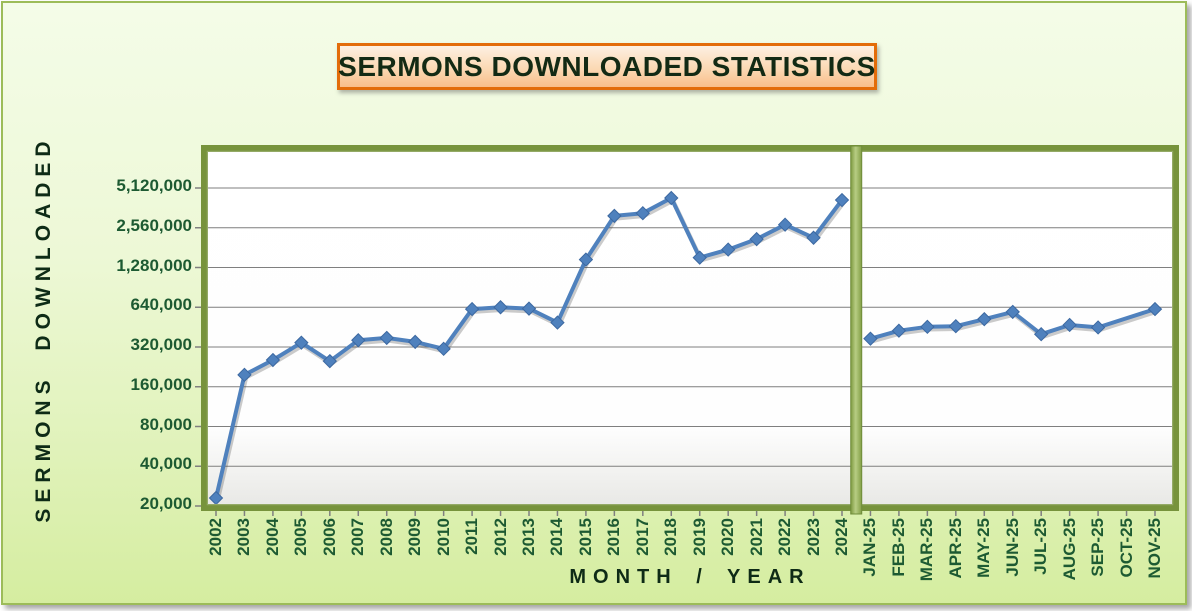 This screenshot has width=1192, height=611. I want to click on y-tick-label: 20,000, so click(166, 503).